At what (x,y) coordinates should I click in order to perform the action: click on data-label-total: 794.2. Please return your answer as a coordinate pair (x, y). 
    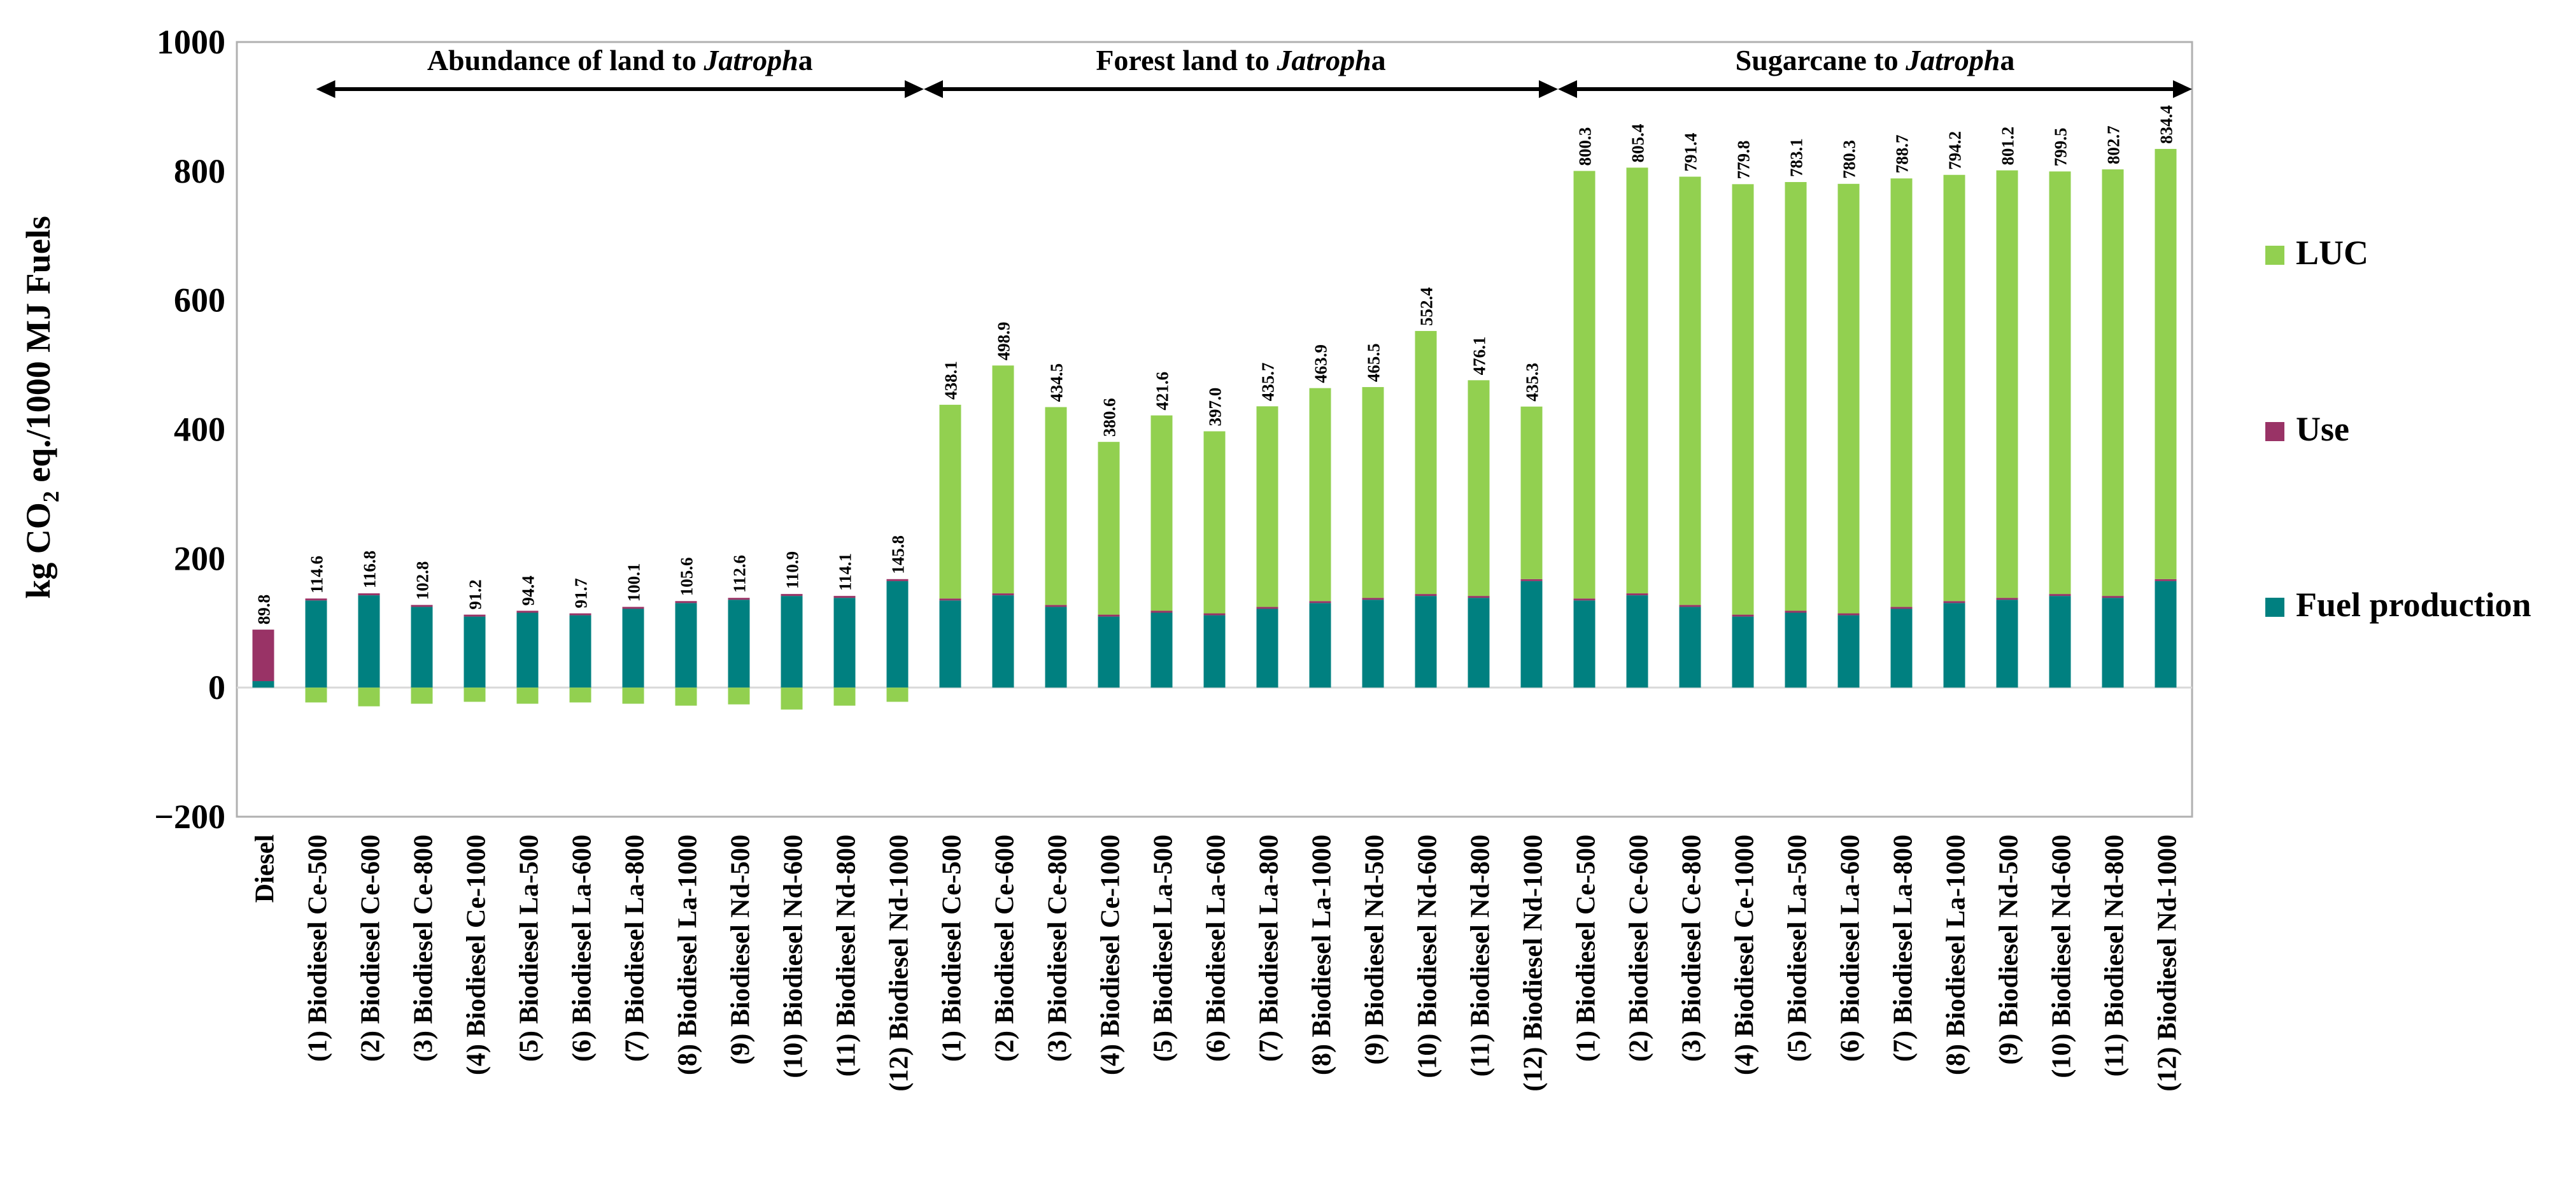
    Looking at the image, I should click on (1955, 150).